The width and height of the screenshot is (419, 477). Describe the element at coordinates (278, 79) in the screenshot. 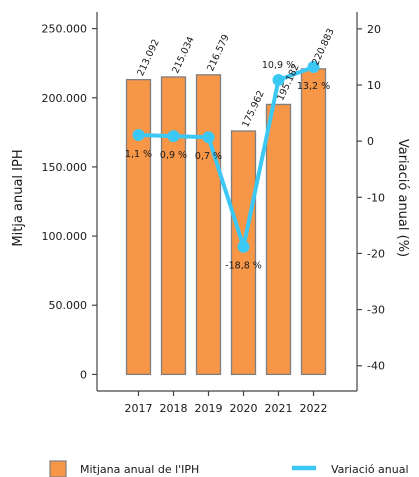

I see `variation-point-2021` at that location.